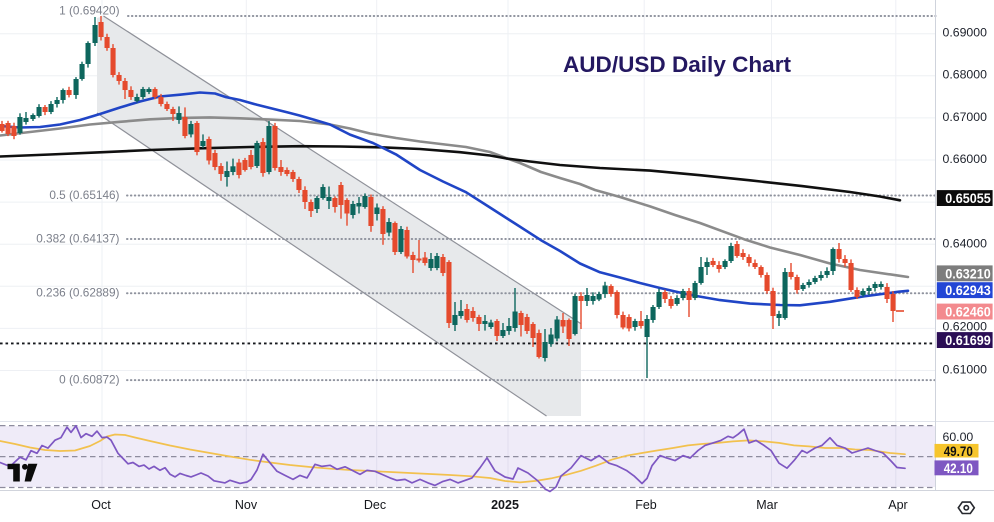 The width and height of the screenshot is (994, 522). What do you see at coordinates (89, 379) in the screenshot?
I see `svg-text: 0 (0.60872)` at bounding box center [89, 379].